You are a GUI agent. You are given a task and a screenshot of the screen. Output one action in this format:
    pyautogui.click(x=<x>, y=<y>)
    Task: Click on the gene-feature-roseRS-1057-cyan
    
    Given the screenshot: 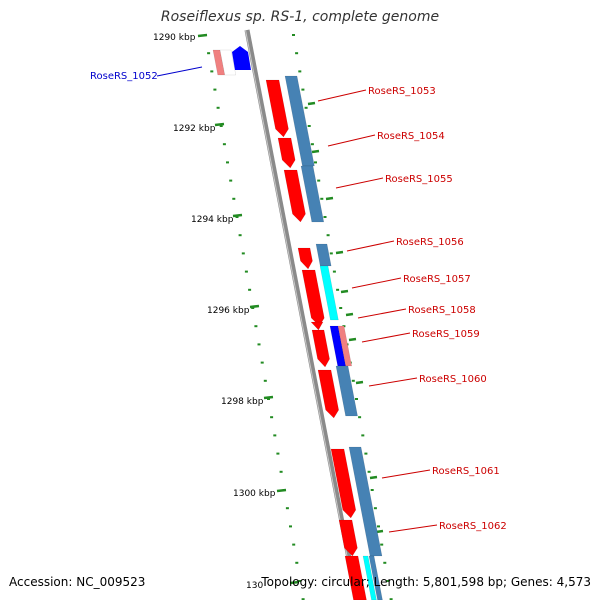 What is the action you would take?
    pyautogui.click(x=329, y=293)
    